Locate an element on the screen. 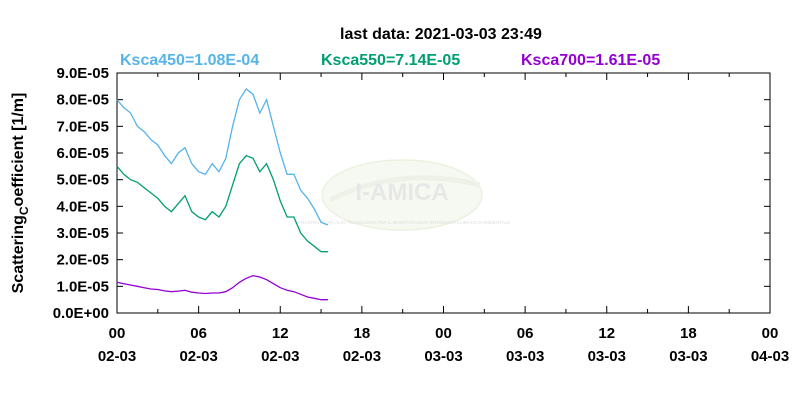 Image resolution: width=800 pixels, height=400 pixels. y-axis-label-subscript: C is located at coordinates (24, 210).